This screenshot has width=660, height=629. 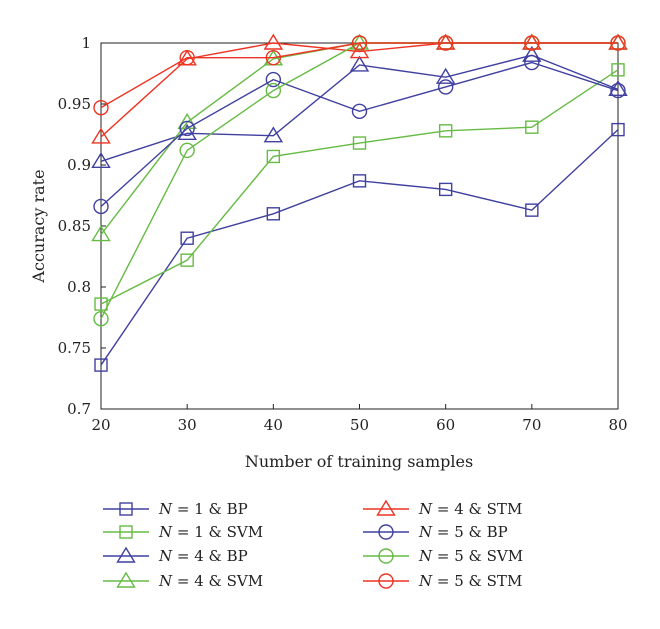 I want to click on legend-label-rest: = 5 & SVM, so click(x=477, y=556).